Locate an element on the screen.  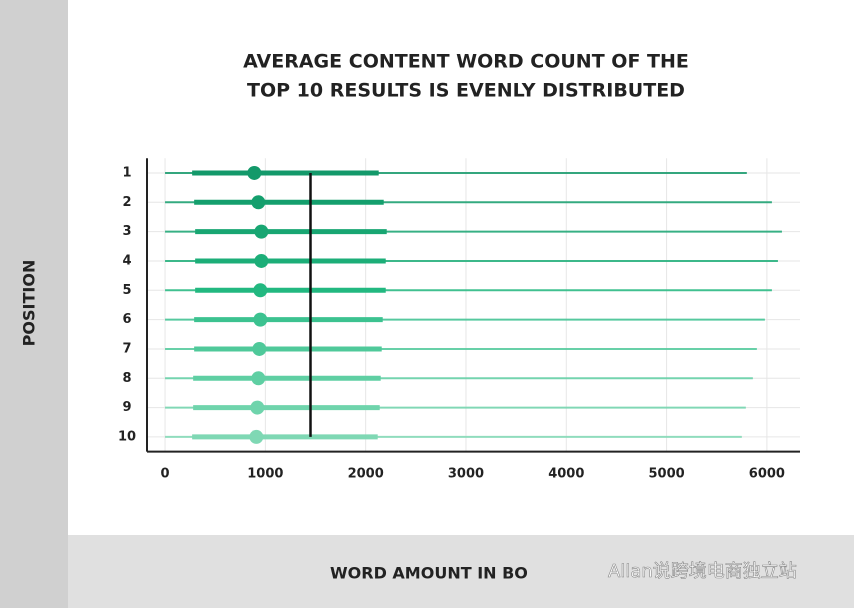
y-tick-label: 3 is located at coordinates (126, 231).